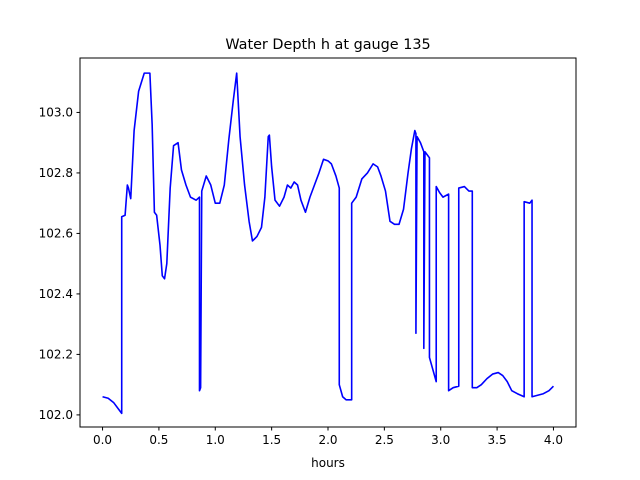 The width and height of the screenshot is (640, 480). I want to click on chart-title: Water Depth h at gauge 135, so click(327, 45).